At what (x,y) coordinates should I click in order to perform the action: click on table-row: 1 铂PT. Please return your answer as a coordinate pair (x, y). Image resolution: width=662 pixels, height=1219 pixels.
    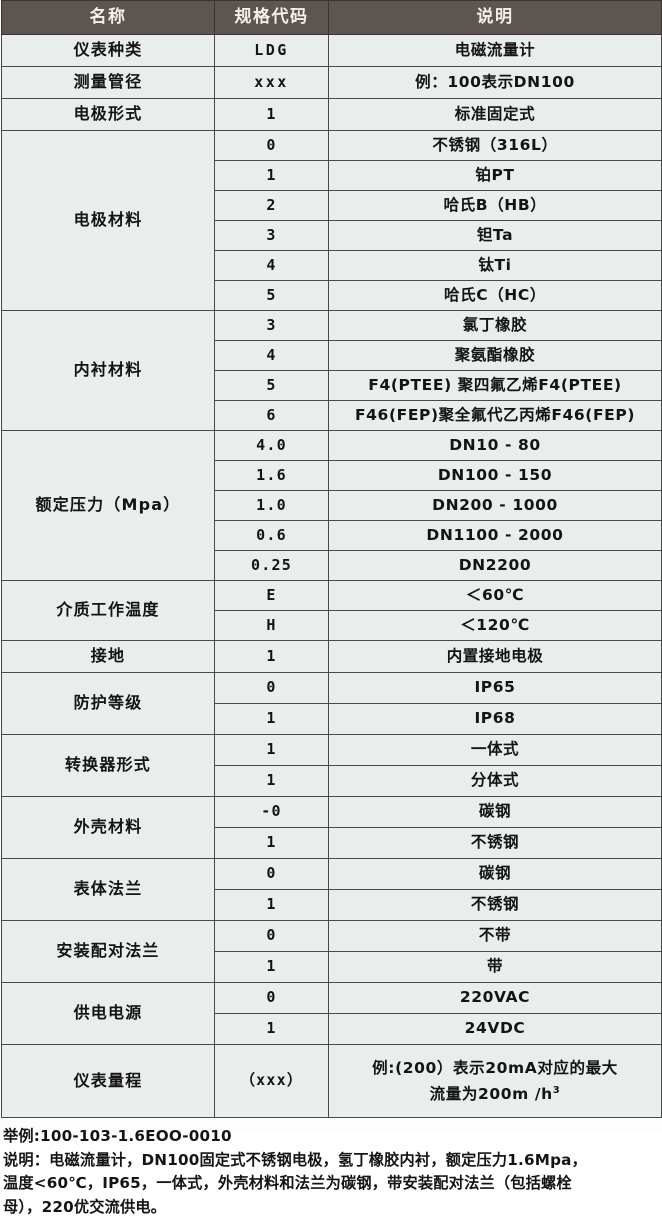
    Looking at the image, I should click on (332, 175).